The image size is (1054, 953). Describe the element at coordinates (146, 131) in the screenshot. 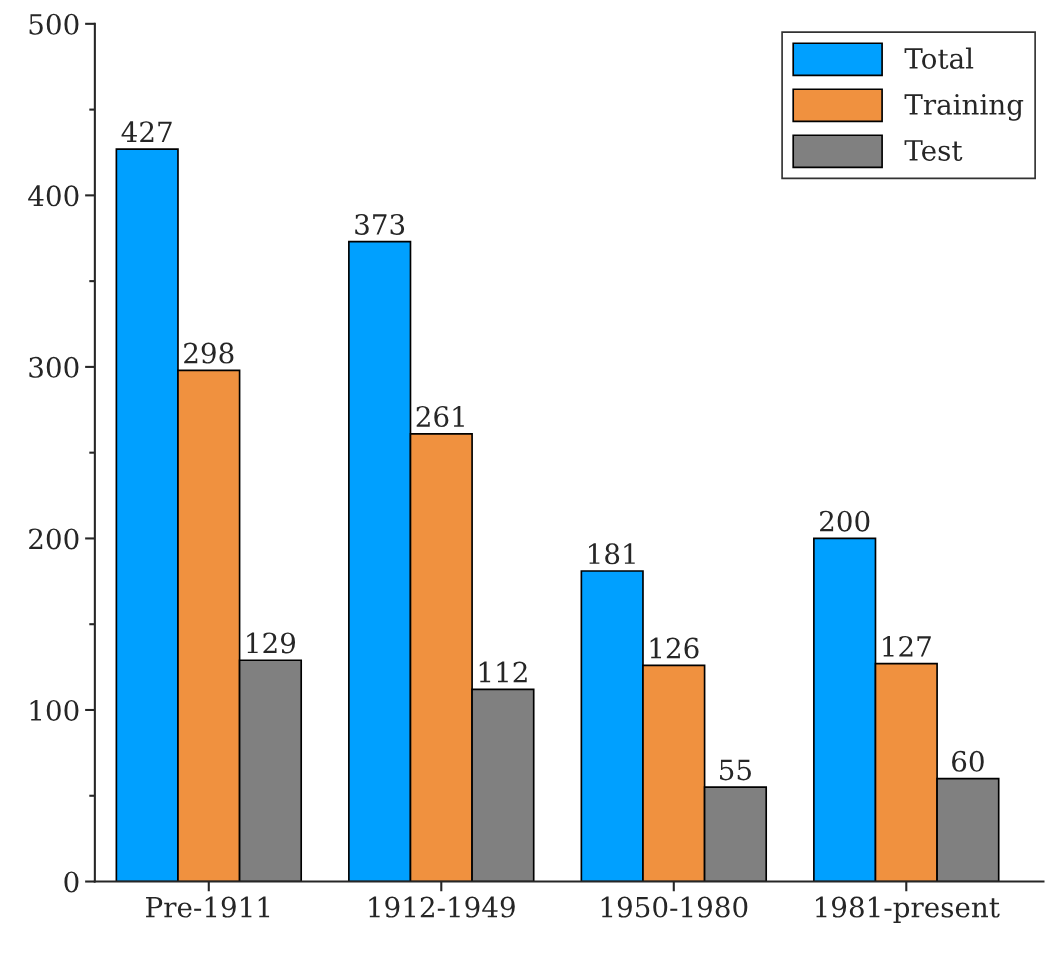

I see `data-label: 427` at that location.